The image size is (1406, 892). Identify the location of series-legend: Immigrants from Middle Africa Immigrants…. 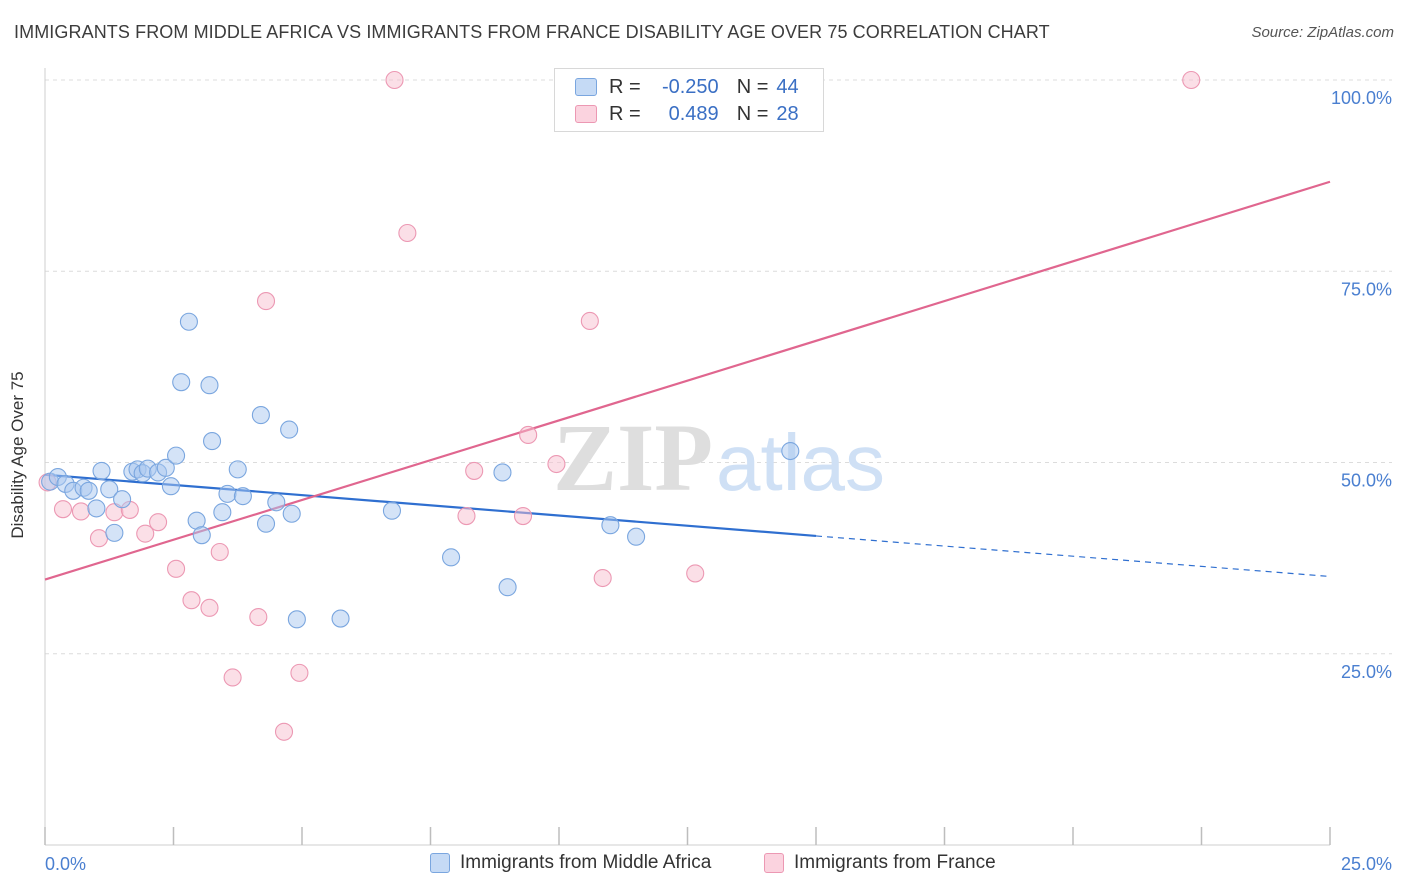
(703, 865).